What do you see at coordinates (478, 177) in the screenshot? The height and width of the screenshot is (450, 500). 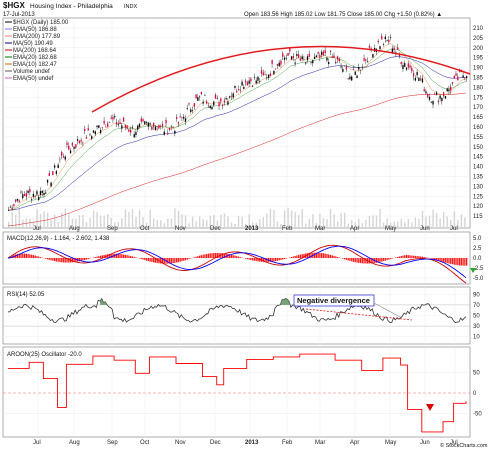 I see `price-tick-label: 135` at bounding box center [478, 177].